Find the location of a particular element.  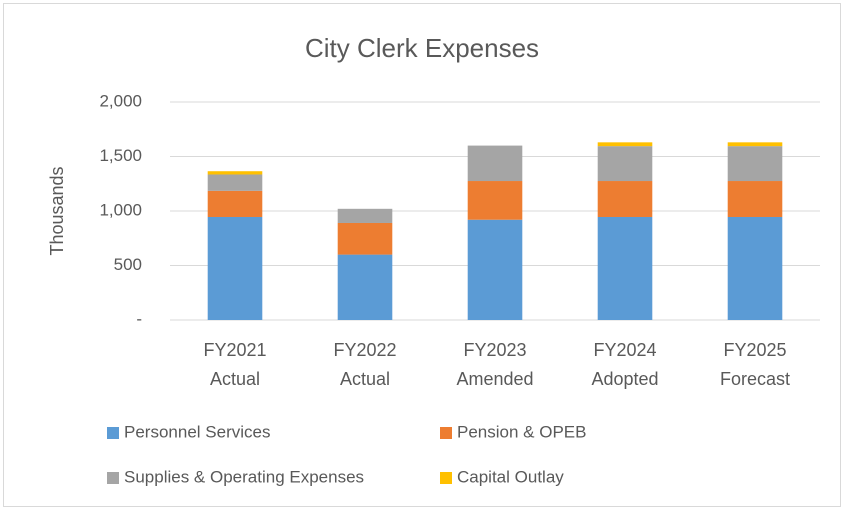

legend-label: Personnel Services is located at coordinates (197, 431).